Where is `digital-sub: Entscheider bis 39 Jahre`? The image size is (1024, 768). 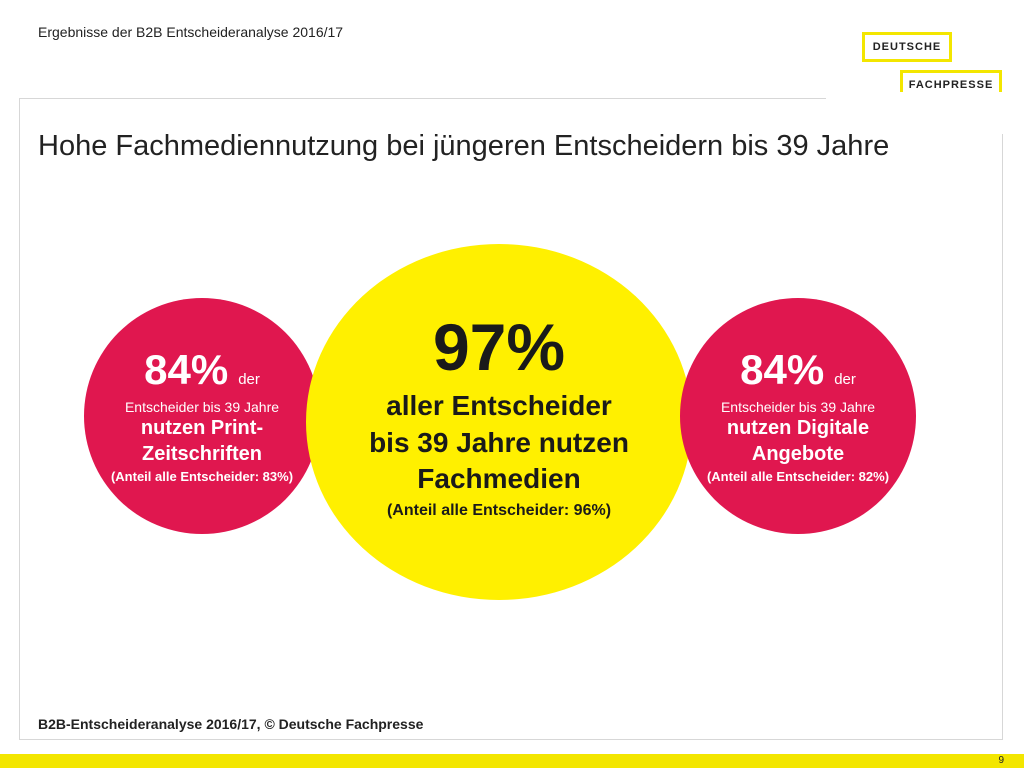
digital-sub: Entscheider bis 39 Jahre is located at coordinates (798, 406).